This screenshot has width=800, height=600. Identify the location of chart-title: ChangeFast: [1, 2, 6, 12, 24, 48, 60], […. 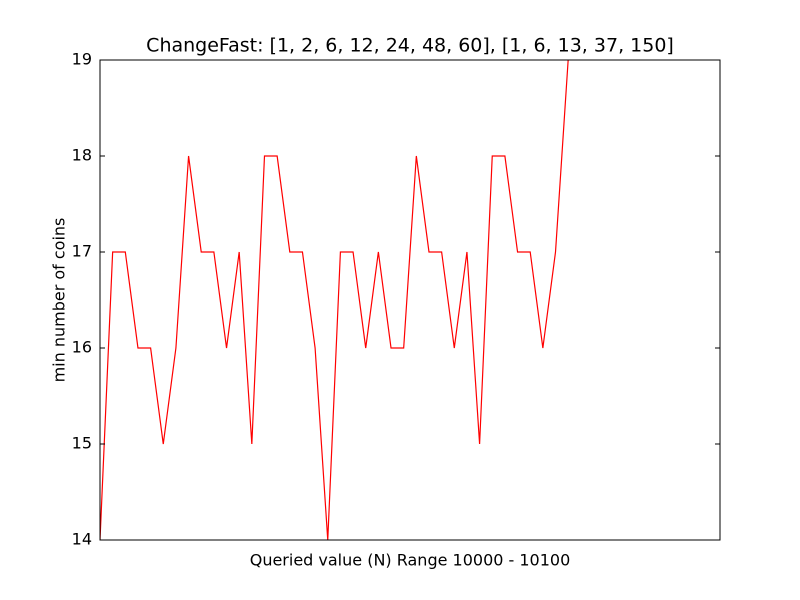
(410, 46).